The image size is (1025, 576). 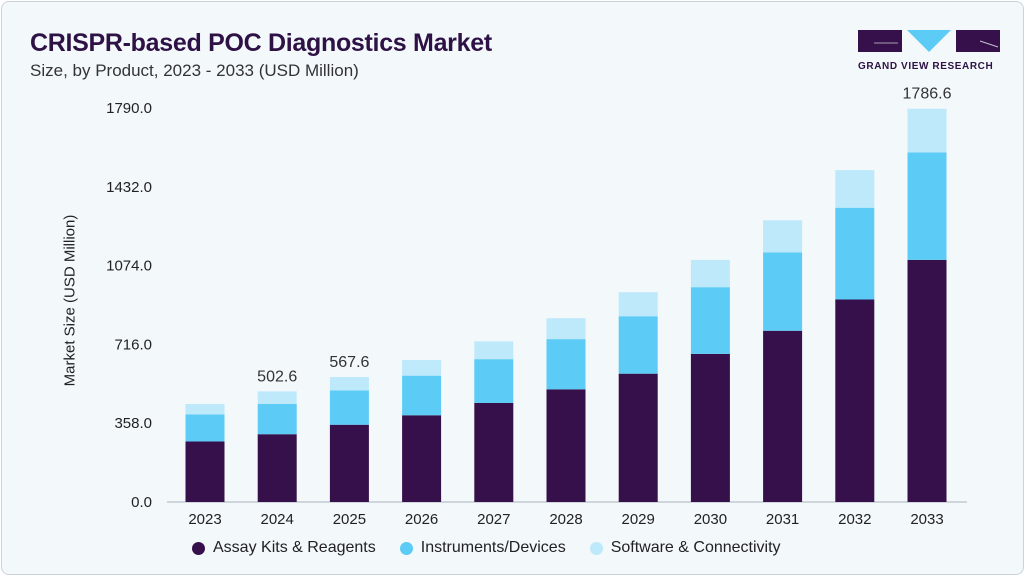 I want to click on y-tick-label: 1074.0, so click(x=129, y=266).